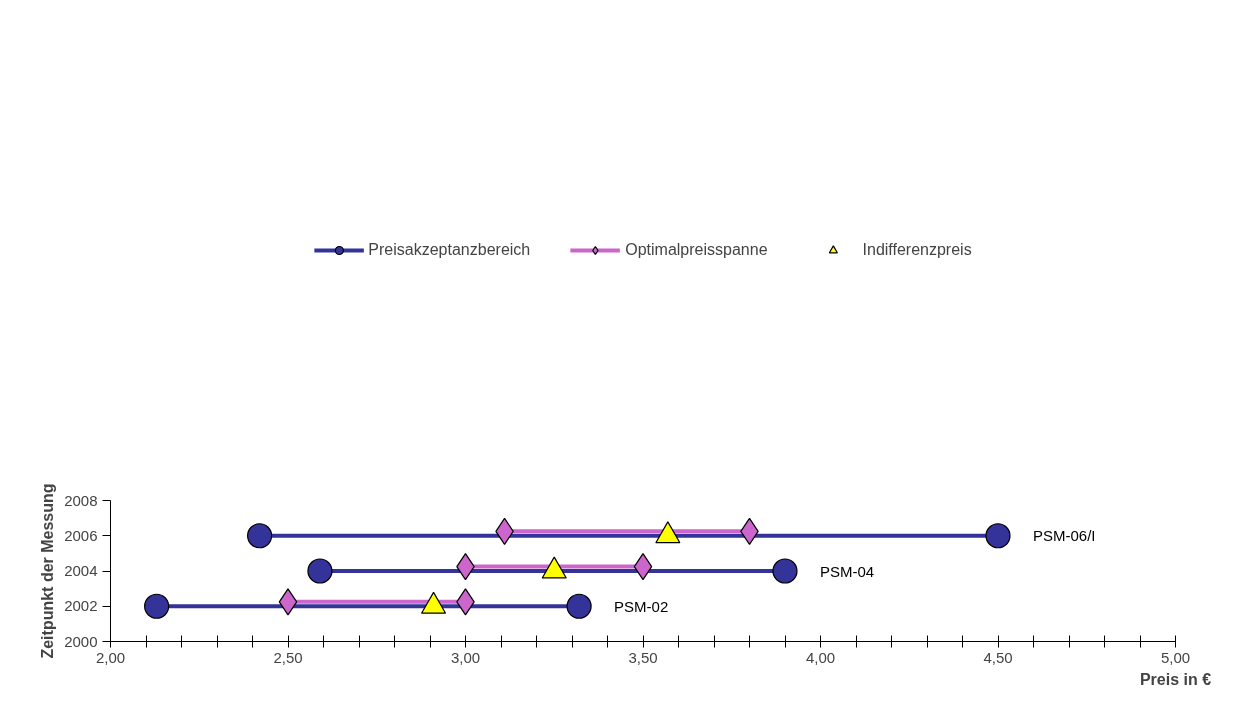  Describe the element at coordinates (643, 657) in the screenshot. I see `x-tick-label: 3,50` at that location.